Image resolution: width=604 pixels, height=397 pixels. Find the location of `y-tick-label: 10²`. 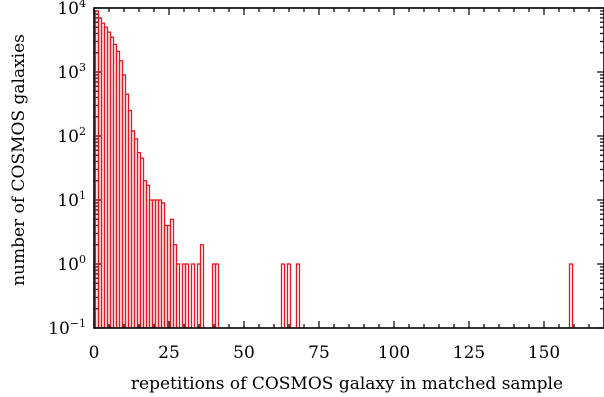

y-tick-label: 10² is located at coordinates (71, 136).